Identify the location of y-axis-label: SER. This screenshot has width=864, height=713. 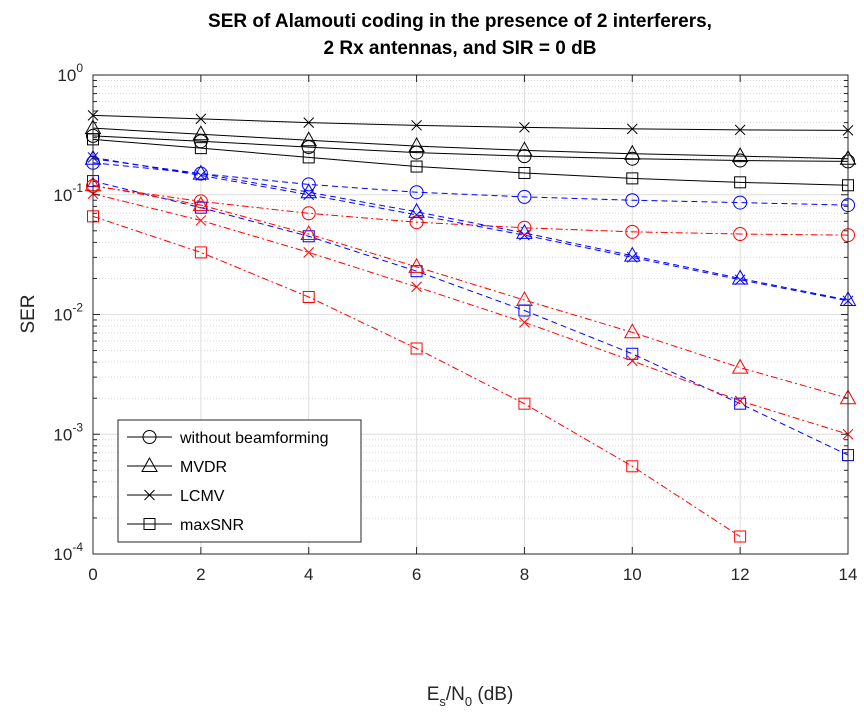
(28, 313).